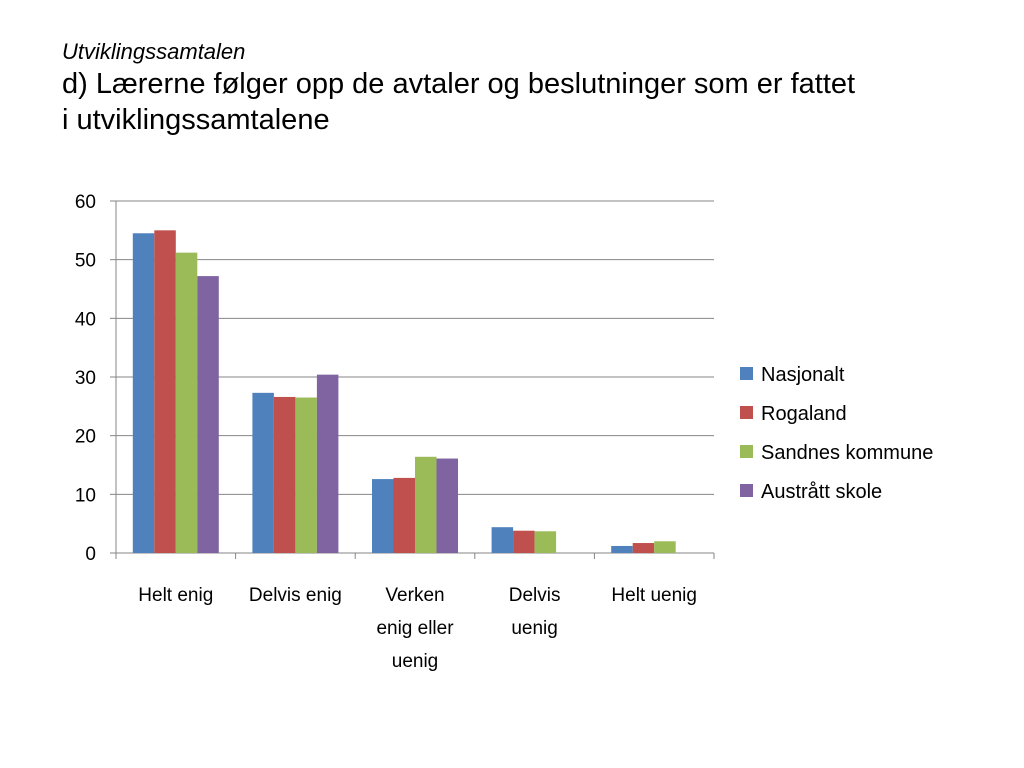 This screenshot has height=768, width=1024. I want to click on y-tick-label: 20, so click(85, 437).